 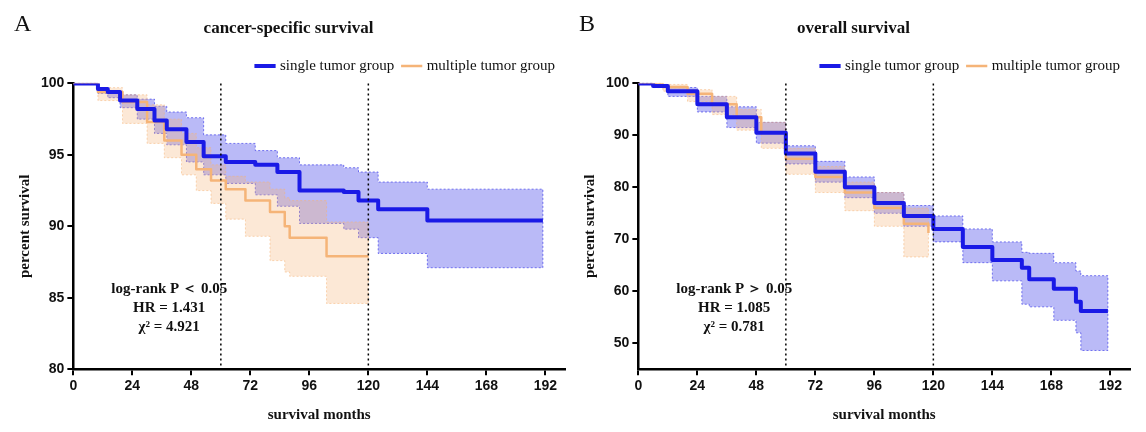 What do you see at coordinates (168, 326) in the screenshot?
I see `annotation: χ² = 4.921` at bounding box center [168, 326].